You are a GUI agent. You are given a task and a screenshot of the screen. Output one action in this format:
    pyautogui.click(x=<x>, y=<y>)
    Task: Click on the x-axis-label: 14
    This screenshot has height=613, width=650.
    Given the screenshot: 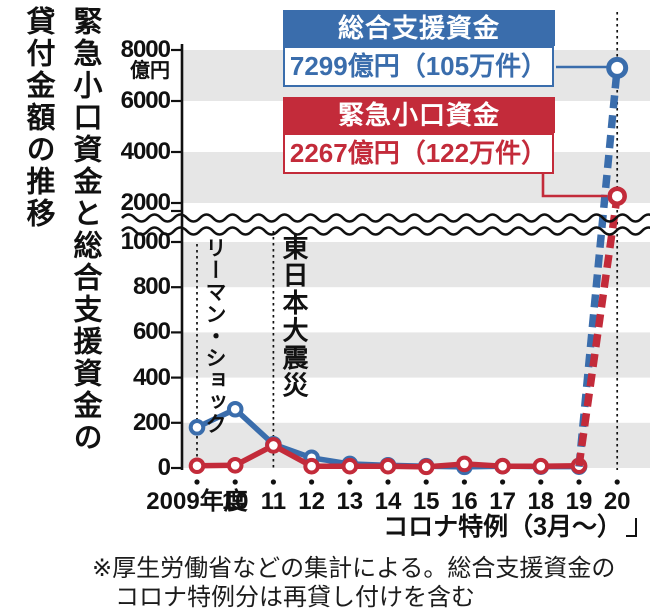 What is the action you would take?
    pyautogui.click(x=388, y=501)
    